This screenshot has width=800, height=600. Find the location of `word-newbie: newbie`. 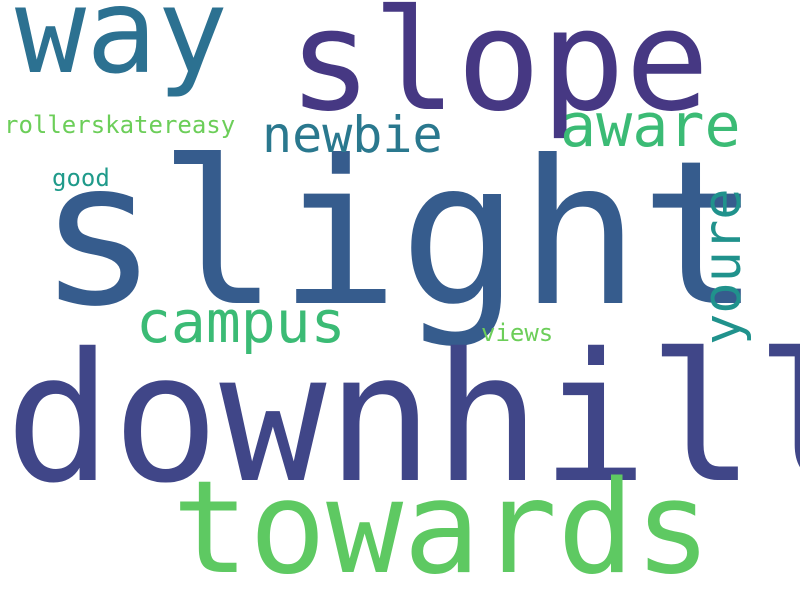

word-newbie: newbie is located at coordinates (352, 135).